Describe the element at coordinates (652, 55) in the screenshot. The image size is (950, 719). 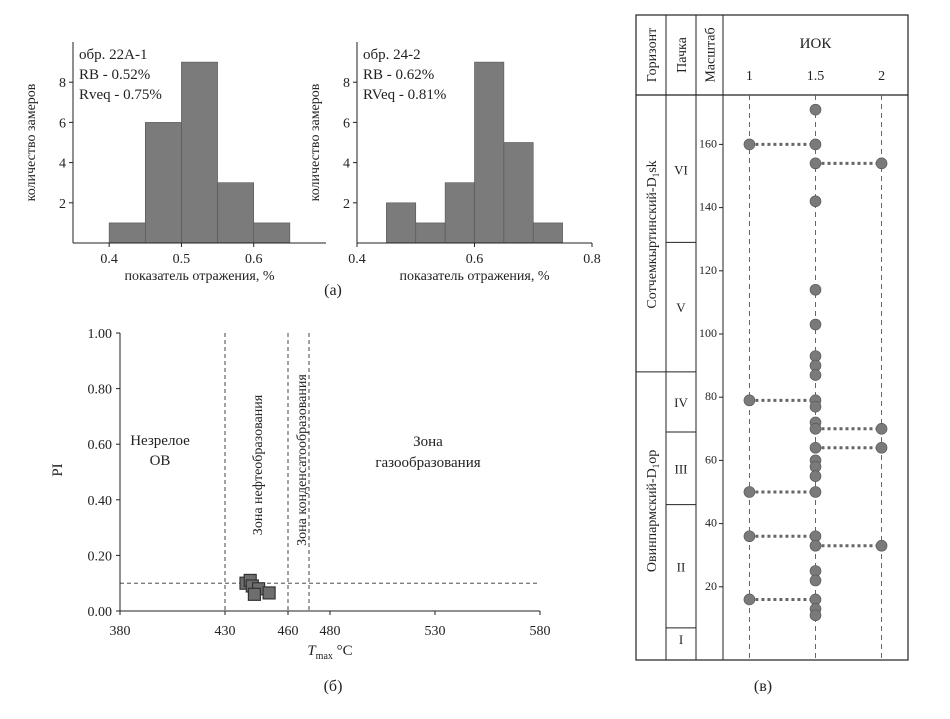
I see `header-horizon: Горизонт` at that location.